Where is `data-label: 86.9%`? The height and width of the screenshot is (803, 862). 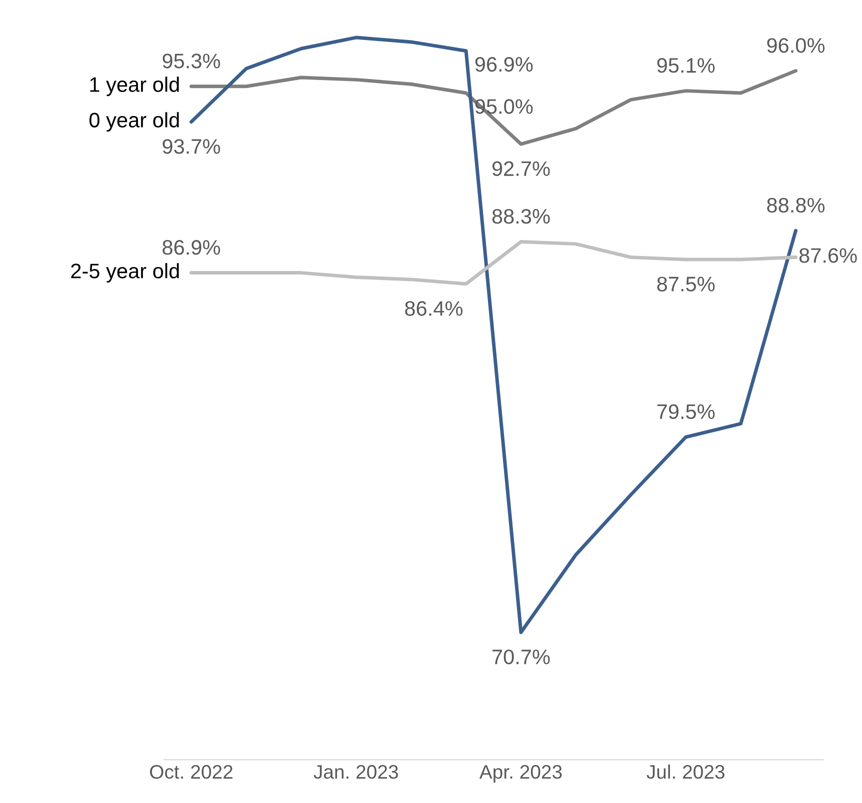
data-label: 86.9% is located at coordinates (191, 247).